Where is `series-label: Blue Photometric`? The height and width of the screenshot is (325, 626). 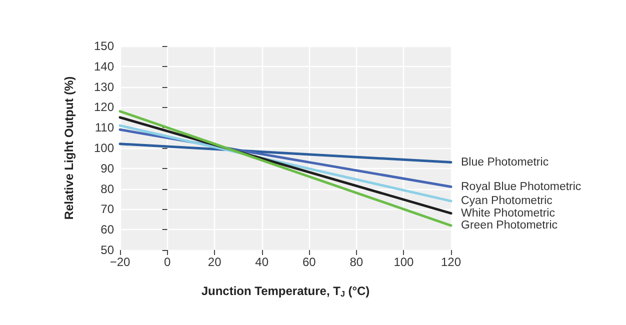 series-label: Blue Photometric is located at coordinates (505, 162).